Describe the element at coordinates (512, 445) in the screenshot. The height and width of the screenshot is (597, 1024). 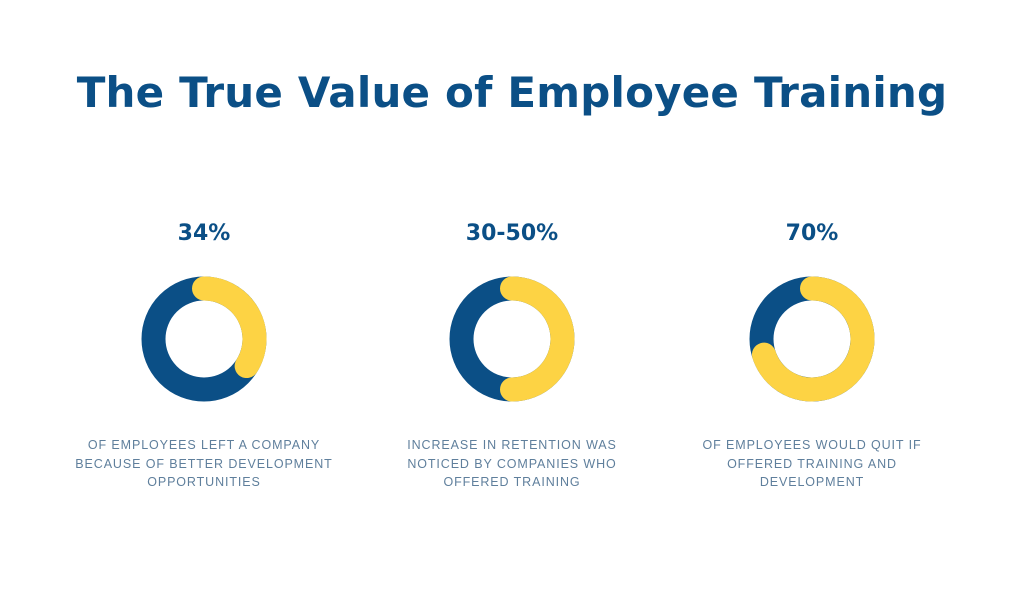
I see `caption-line: INCREASE IN RETENTION WAS` at that location.